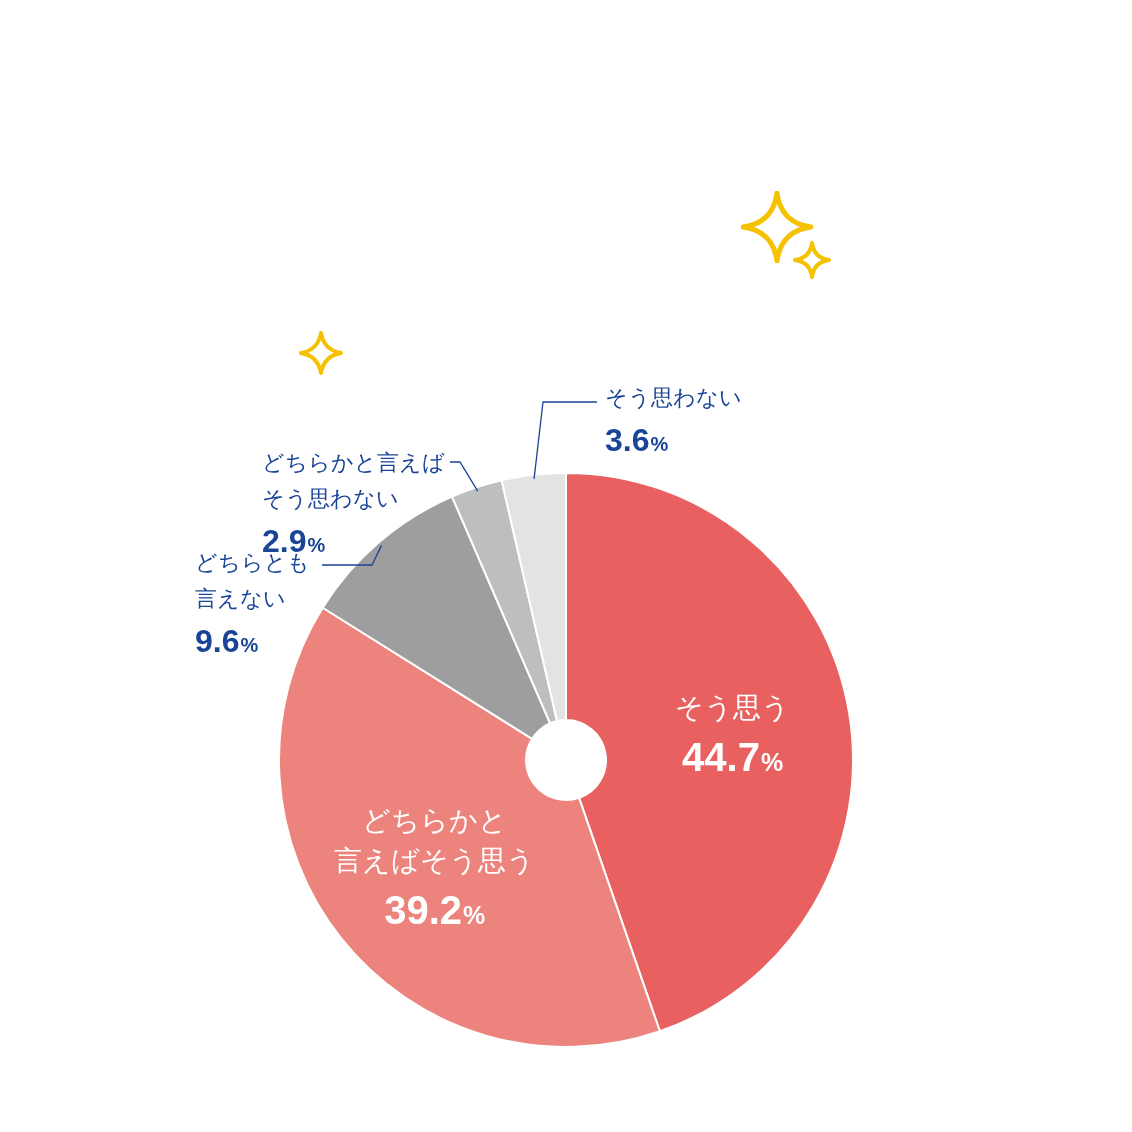 Image resolution: width=1132 pixels, height=1132 pixels. I want to click on data-label: 39.2%, so click(435, 909).